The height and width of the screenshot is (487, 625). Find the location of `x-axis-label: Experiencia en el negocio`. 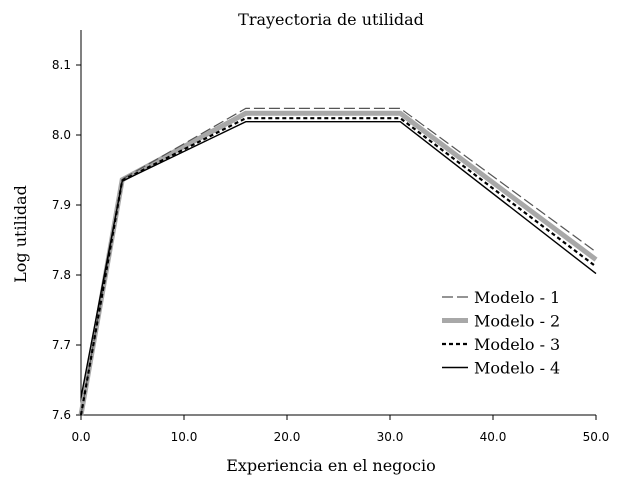

x-axis-label: Experiencia en el negocio is located at coordinates (331, 465).